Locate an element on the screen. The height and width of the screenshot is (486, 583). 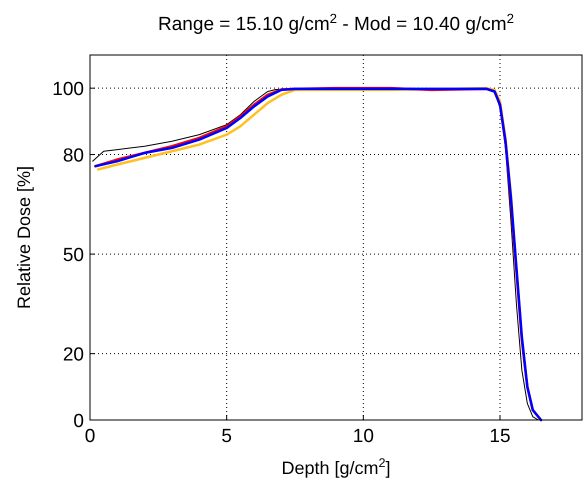
y-tick-label: 100 is located at coordinates (68, 89).